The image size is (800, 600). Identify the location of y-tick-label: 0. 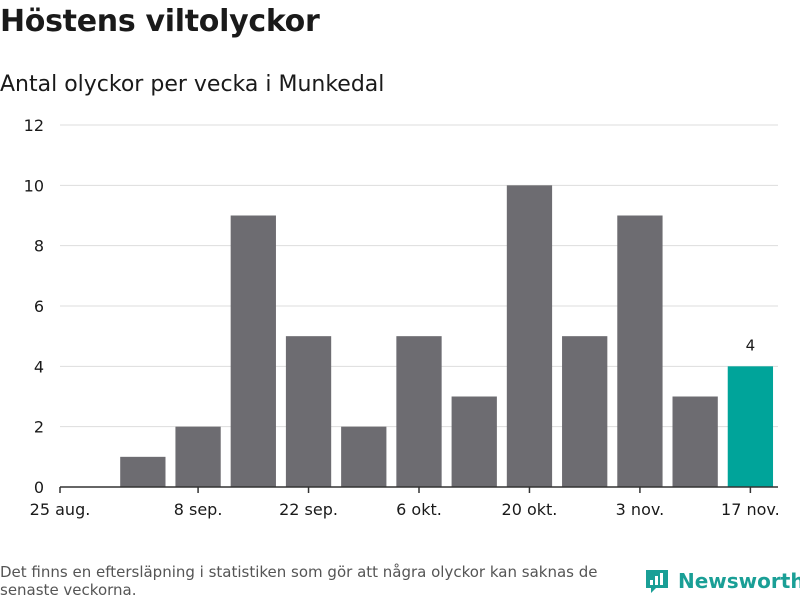
(39, 487).